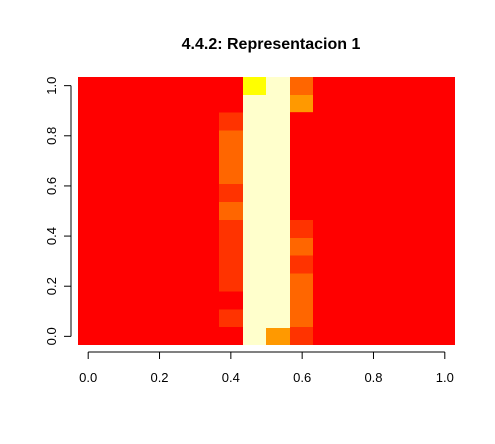 Image resolution: width=495 pixels, height=444 pixels. What do you see at coordinates (159, 377) in the screenshot?
I see `x-tick-label: 0.2` at bounding box center [159, 377].